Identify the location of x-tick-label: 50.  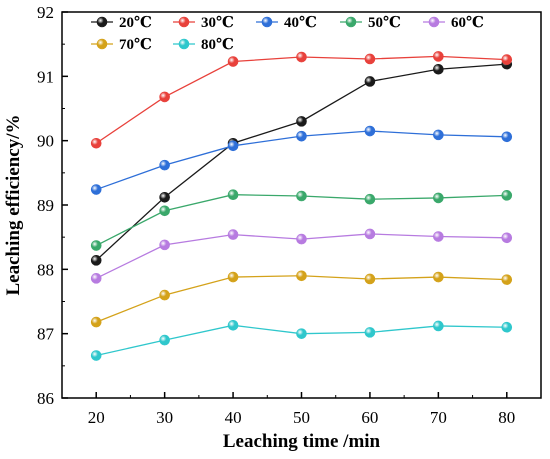
(301, 417).